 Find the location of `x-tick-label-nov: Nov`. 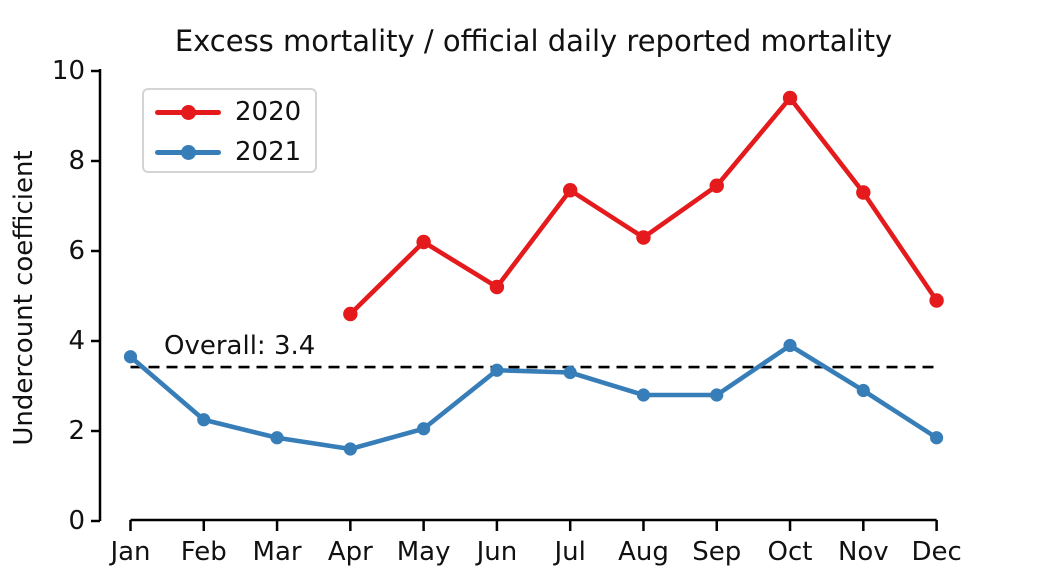

x-tick-label-nov: Nov is located at coordinates (863, 552).